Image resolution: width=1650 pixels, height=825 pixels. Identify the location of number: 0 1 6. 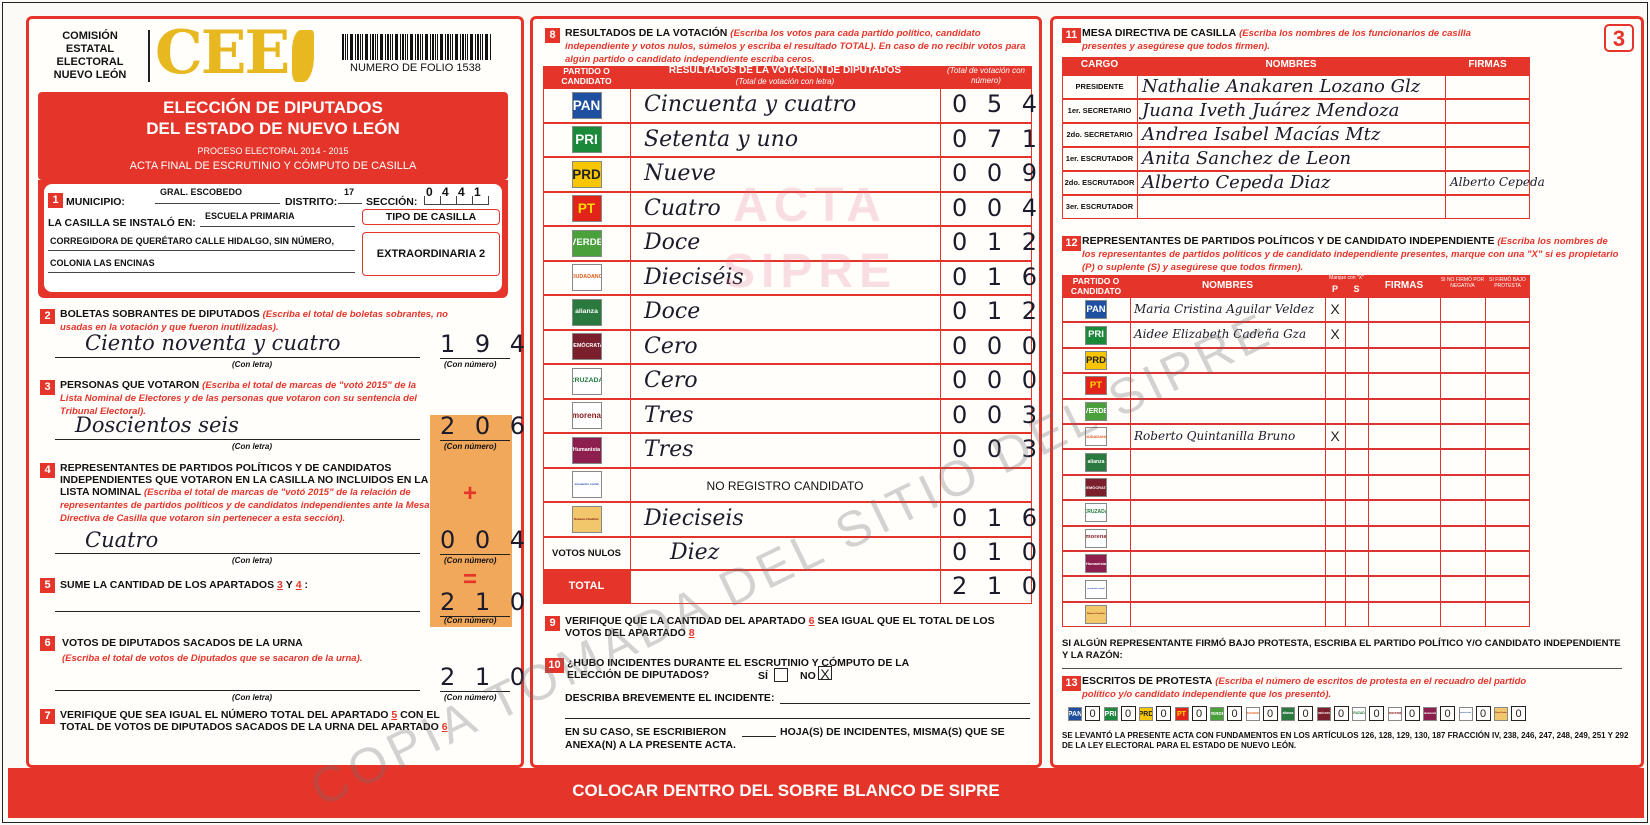
(998, 276).